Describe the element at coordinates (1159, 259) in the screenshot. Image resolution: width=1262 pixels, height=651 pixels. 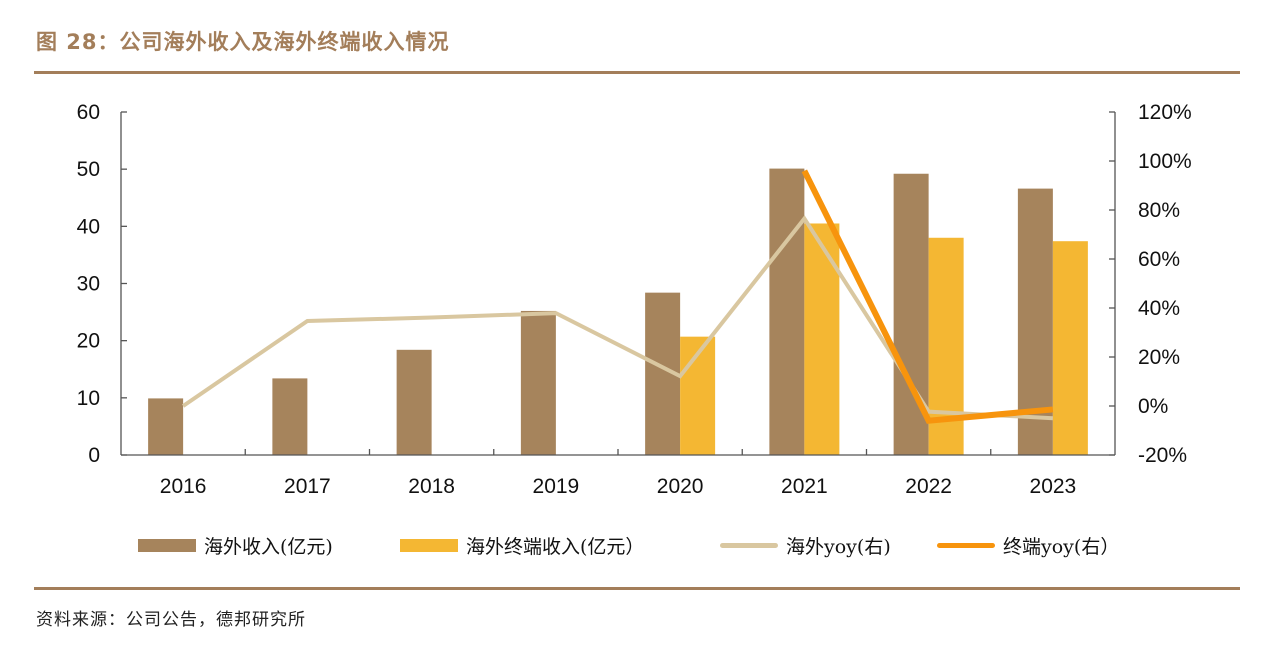
I see `right-axis-tick-label: 60%` at that location.